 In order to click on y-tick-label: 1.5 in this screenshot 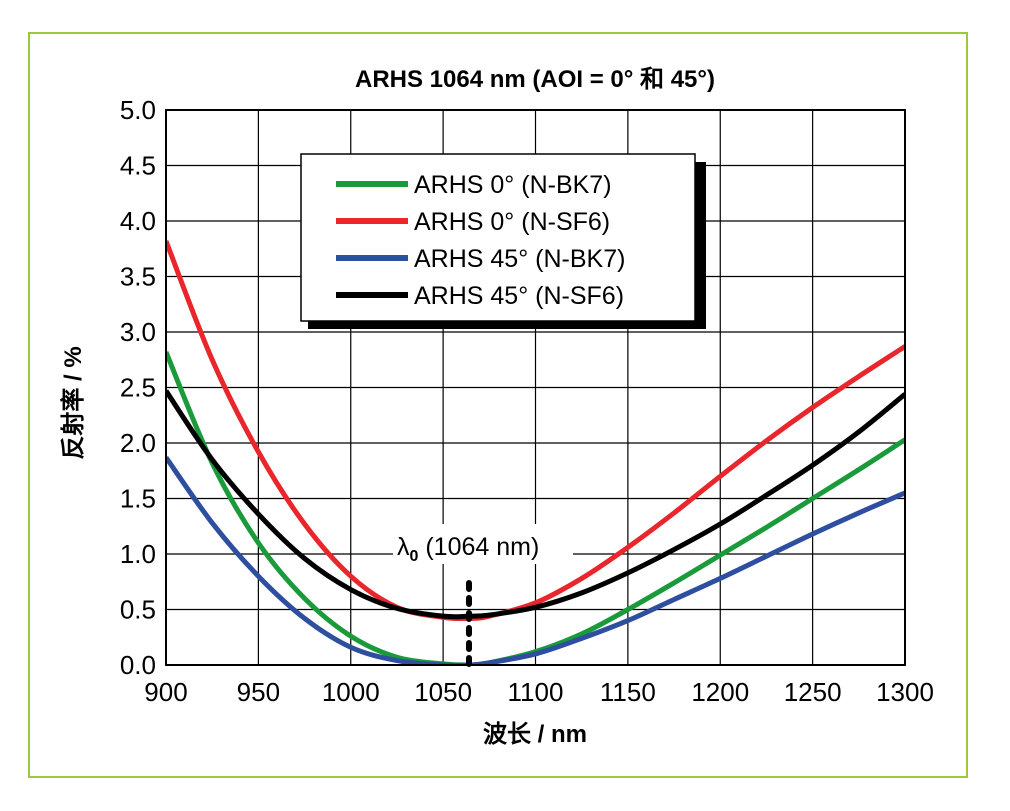, I will do `click(138, 499)`.